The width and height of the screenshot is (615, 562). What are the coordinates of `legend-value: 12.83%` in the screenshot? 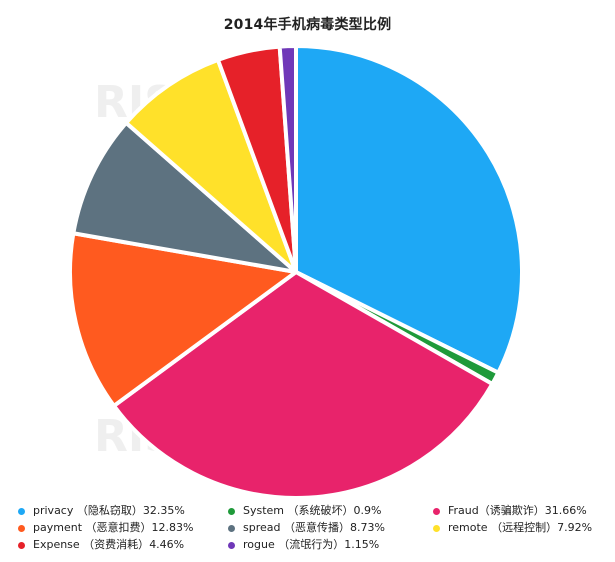 It's located at (172, 527).